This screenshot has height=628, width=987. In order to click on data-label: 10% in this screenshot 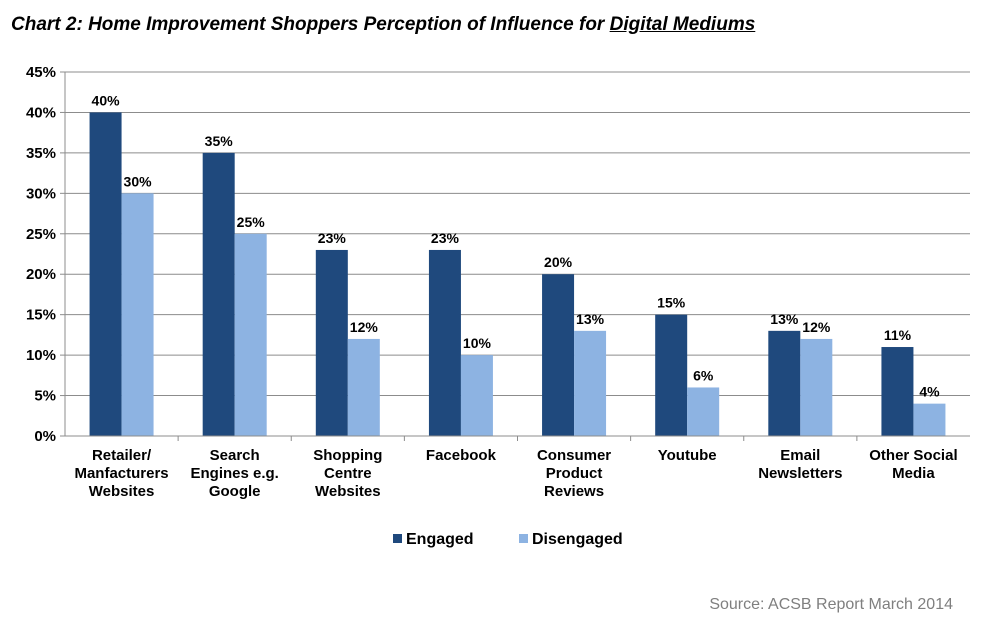, I will do `click(477, 343)`.